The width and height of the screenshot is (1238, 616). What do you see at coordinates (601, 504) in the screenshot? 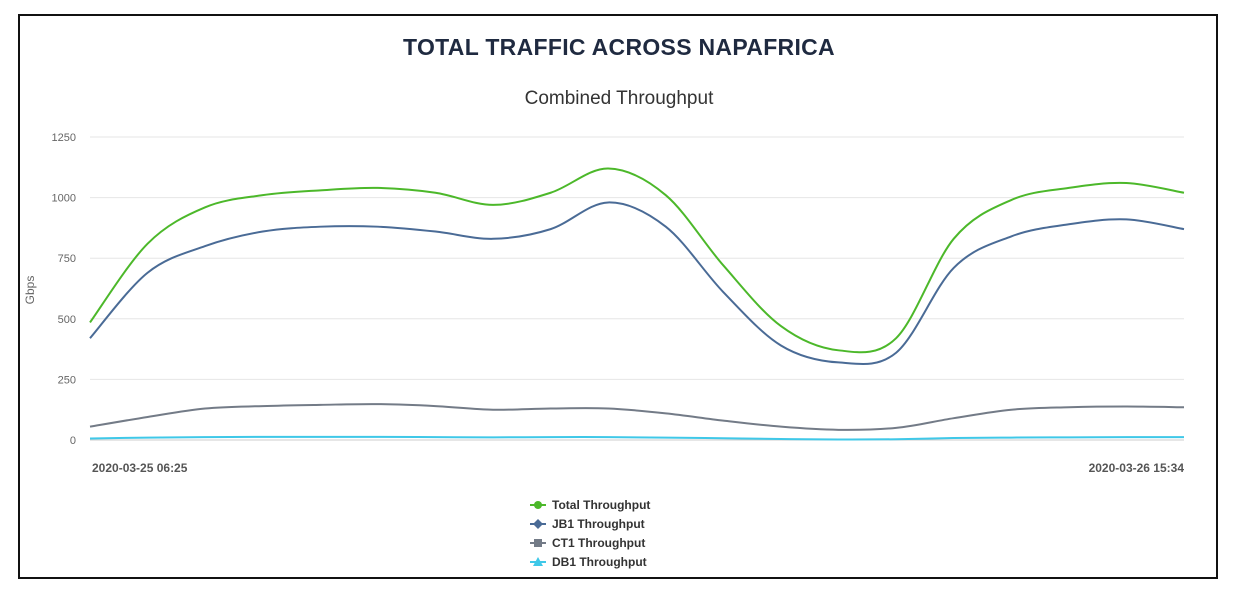
I see `legend-label: Total Throughput` at bounding box center [601, 504].